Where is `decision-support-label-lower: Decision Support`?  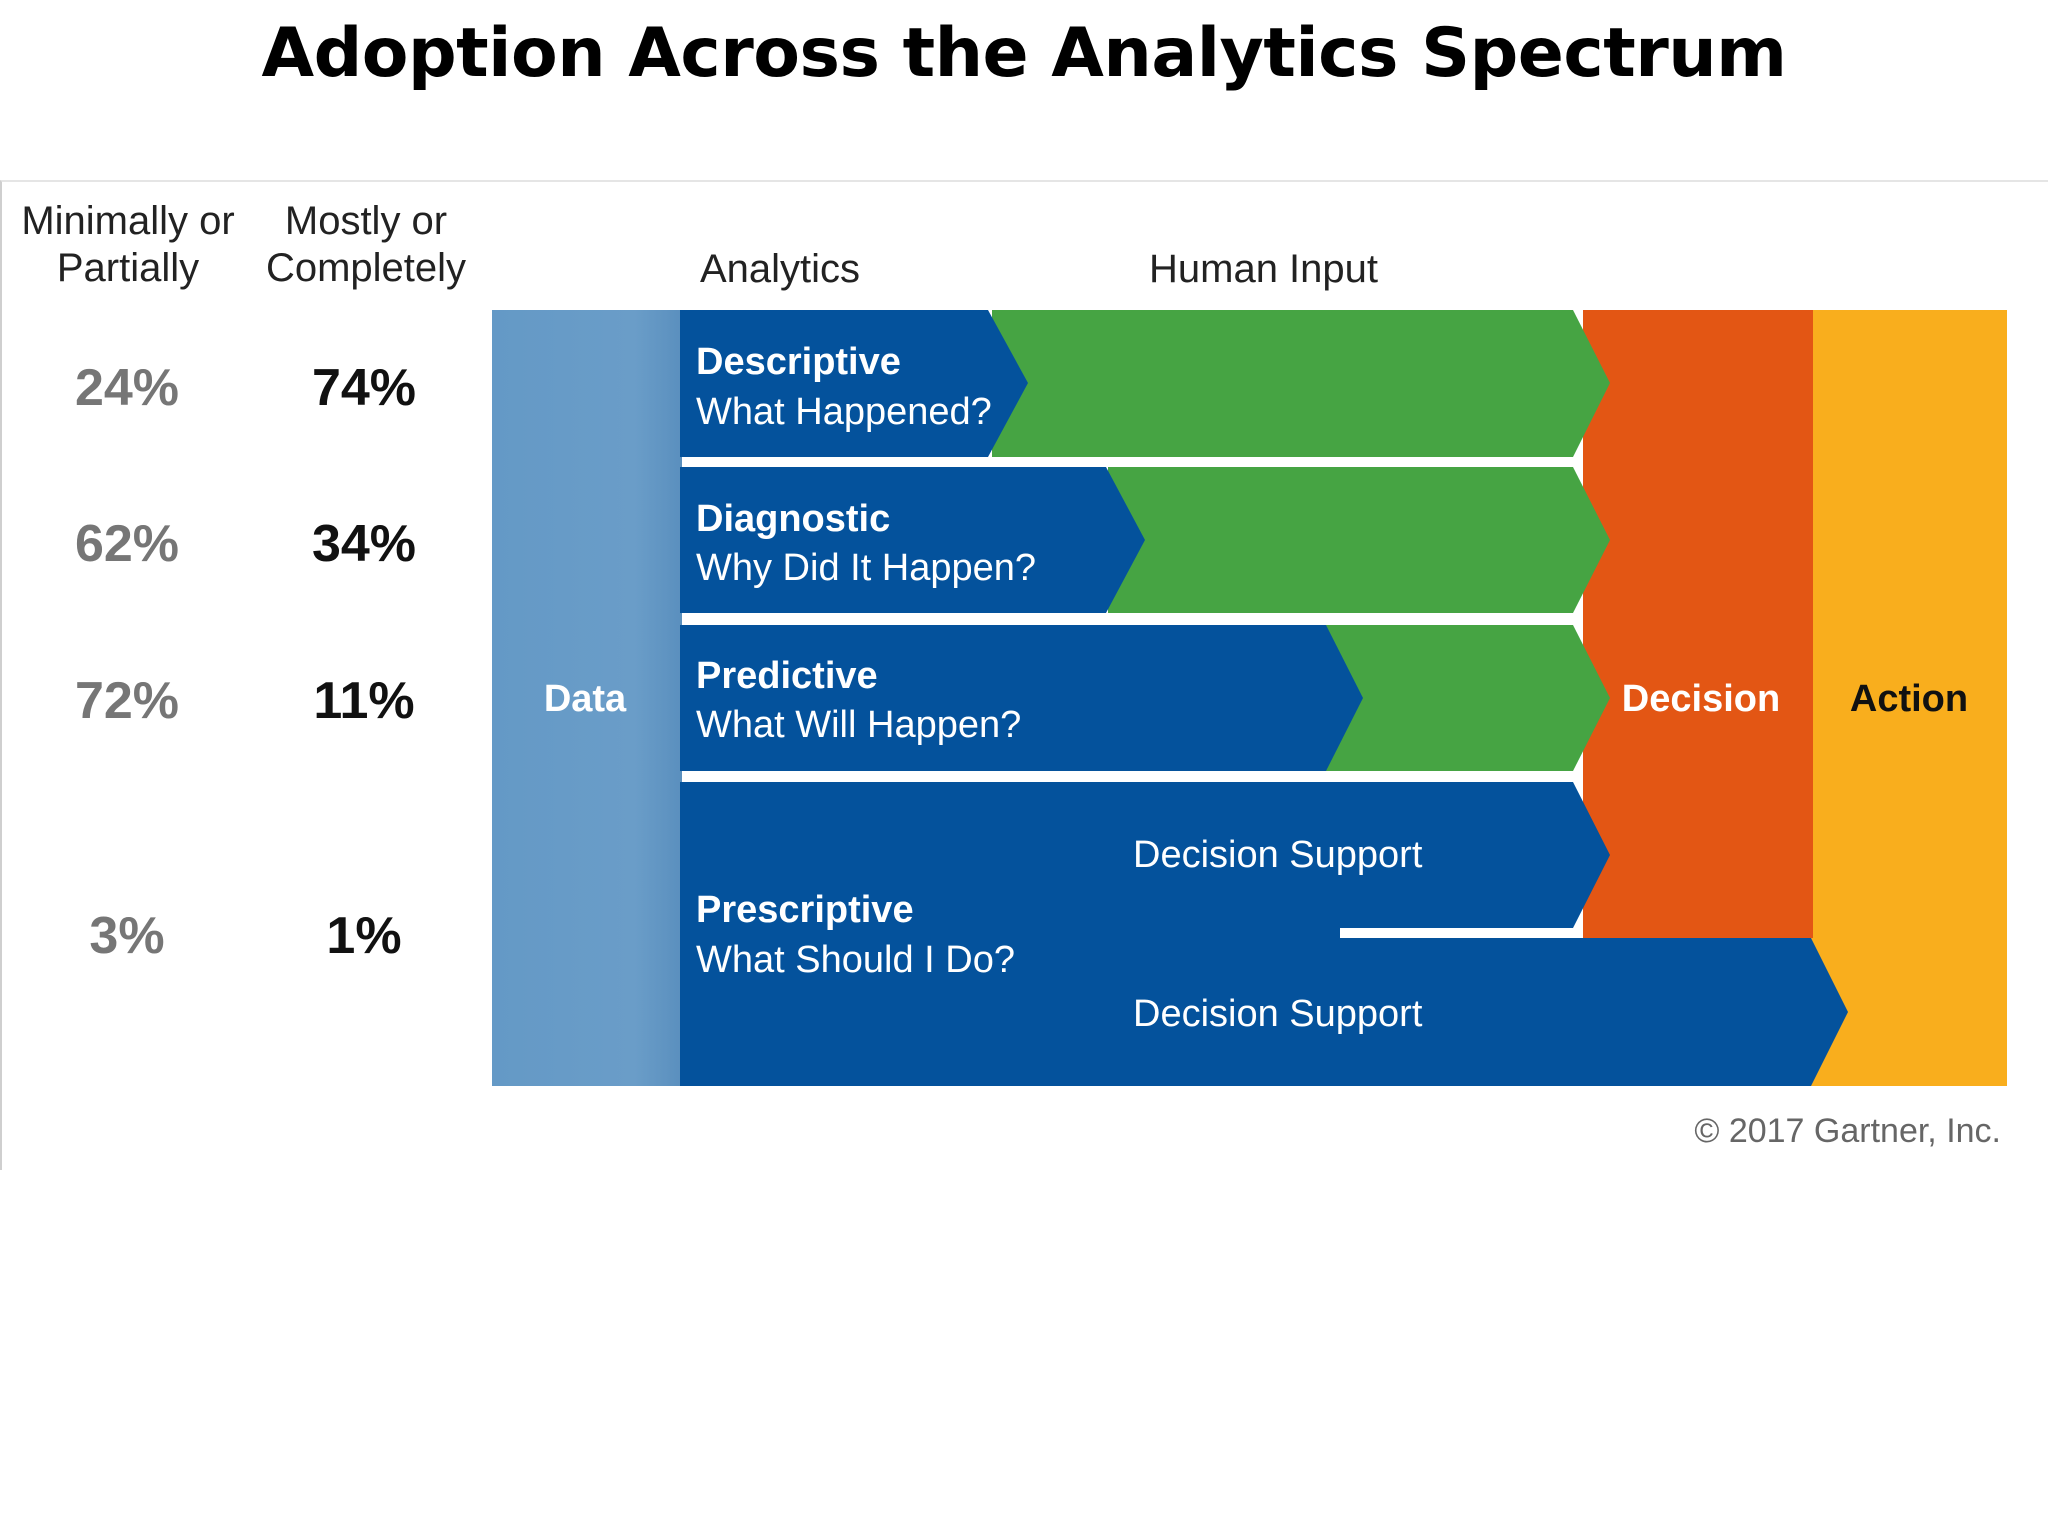
decision-support-label-lower: Decision Support is located at coordinates (1278, 1014).